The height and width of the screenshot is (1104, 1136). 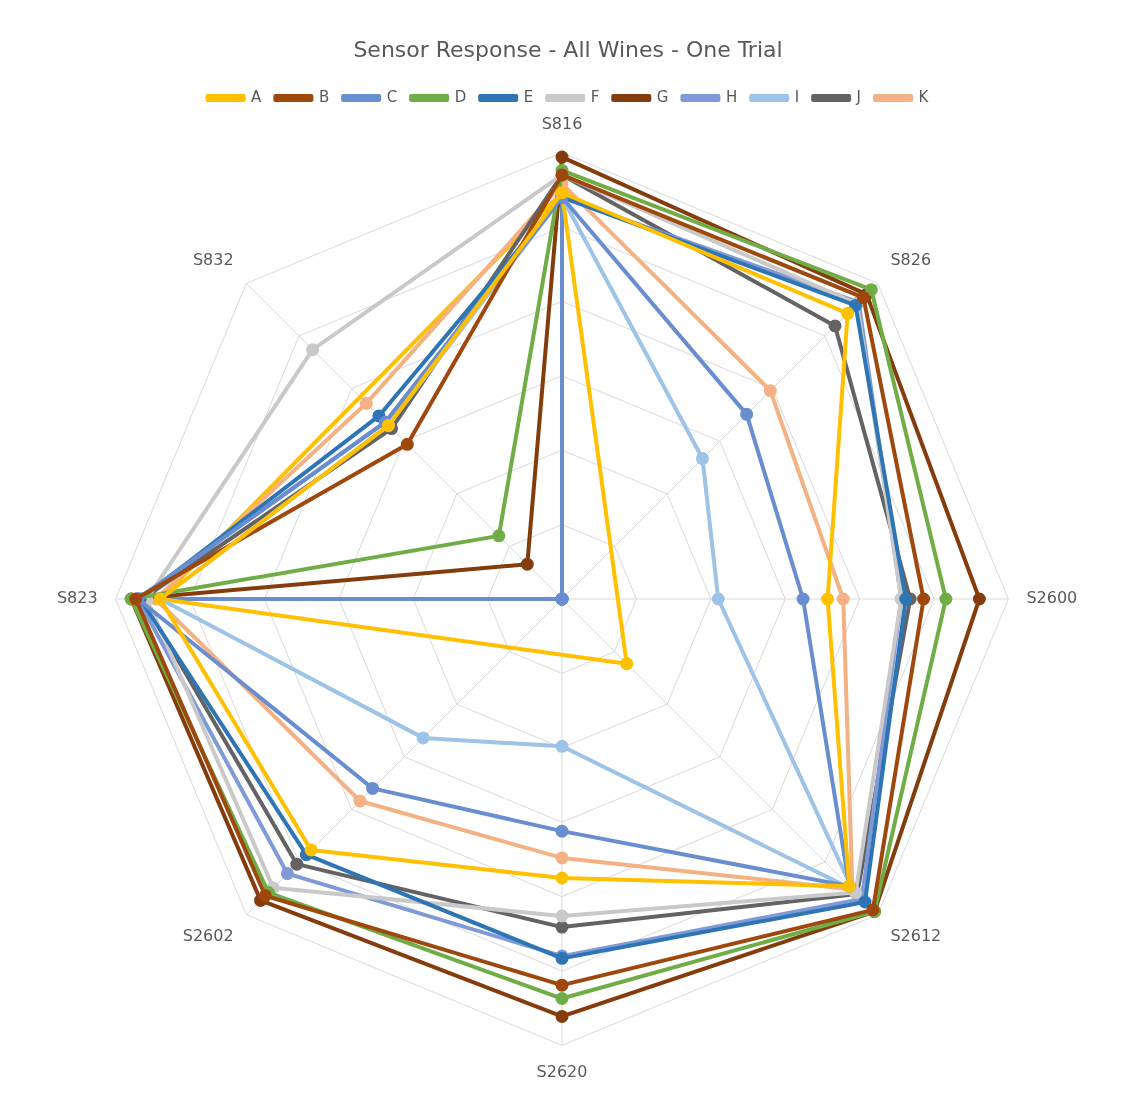 What do you see at coordinates (392, 96) in the screenshot?
I see `legend-label: C` at bounding box center [392, 96].